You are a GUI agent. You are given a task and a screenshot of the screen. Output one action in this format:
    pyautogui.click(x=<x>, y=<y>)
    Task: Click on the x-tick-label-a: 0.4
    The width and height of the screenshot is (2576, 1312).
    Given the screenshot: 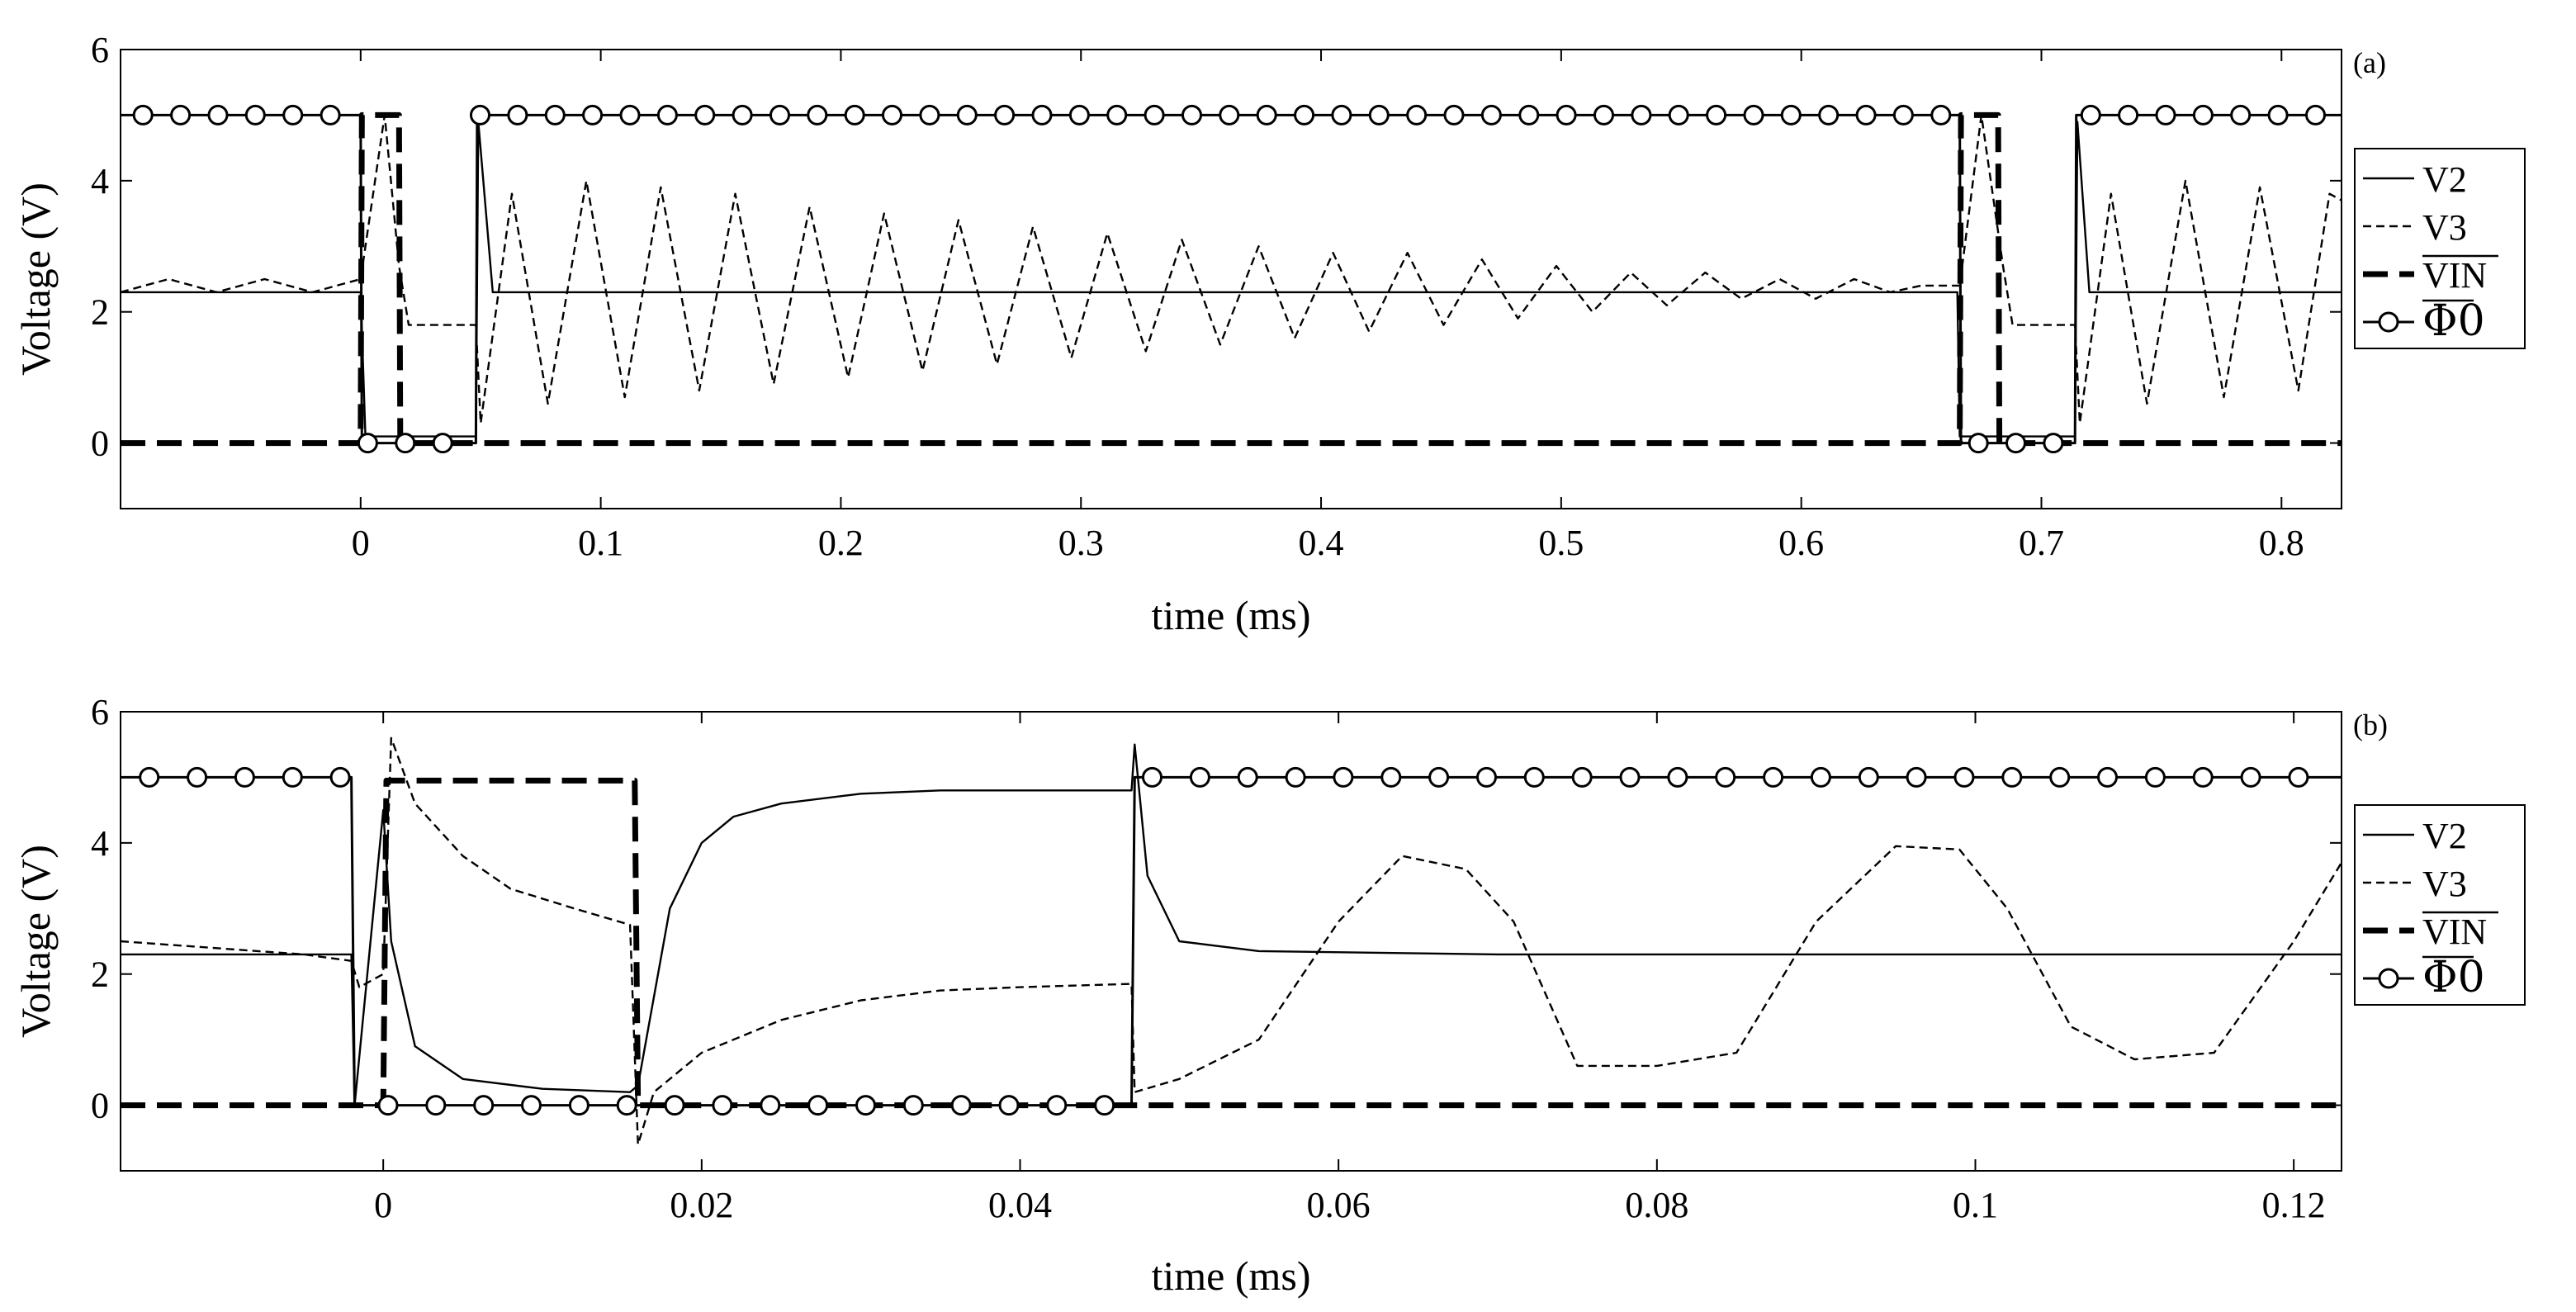 What is the action you would take?
    pyautogui.click(x=1321, y=543)
    